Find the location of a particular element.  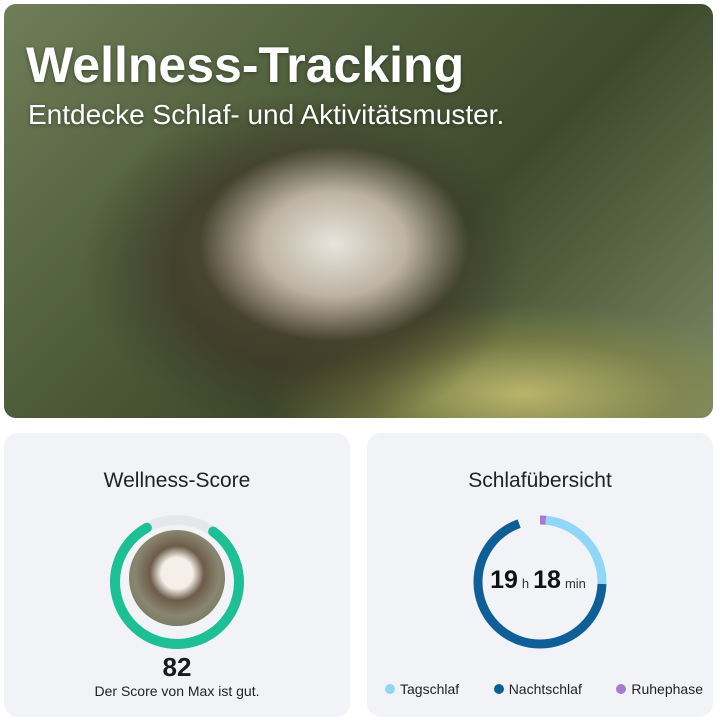

sleep-legend: Tagschlaf Nachtschlaf Ruhephase is located at coordinates (544, 689).